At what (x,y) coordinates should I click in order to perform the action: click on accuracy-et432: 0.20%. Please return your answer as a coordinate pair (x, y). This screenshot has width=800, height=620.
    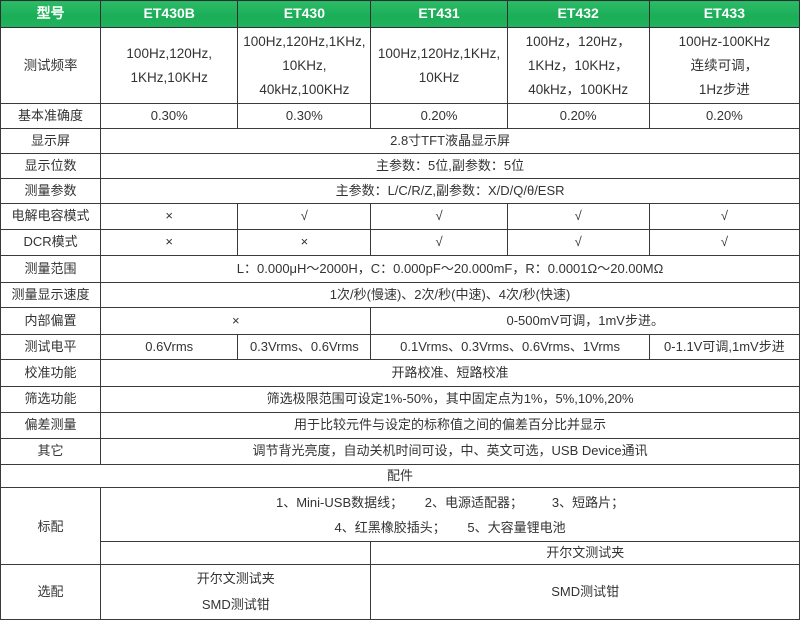
    Looking at the image, I should click on (578, 116).